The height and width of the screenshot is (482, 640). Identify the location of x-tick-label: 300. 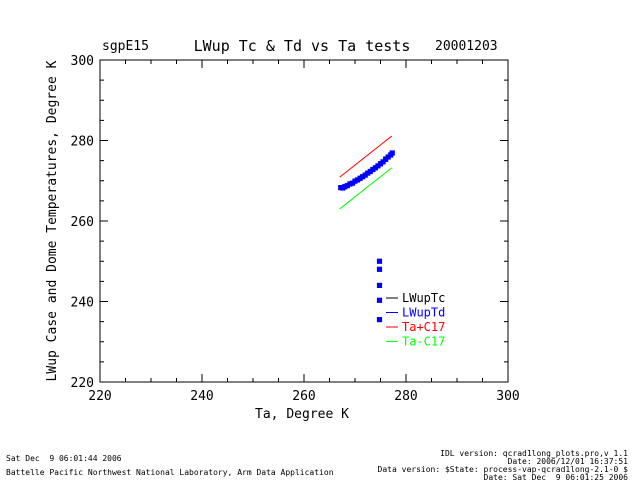
(507, 396).